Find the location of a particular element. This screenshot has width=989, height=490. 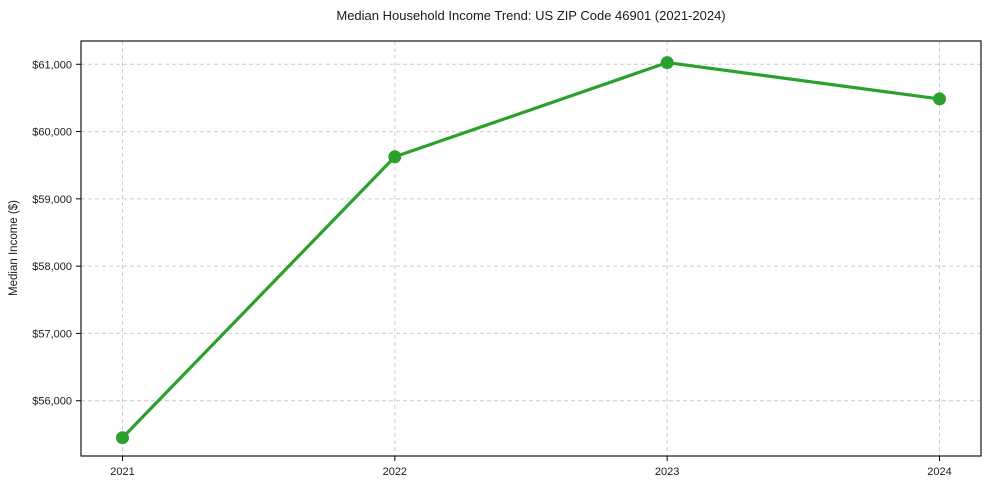

data-point-2023 is located at coordinates (667, 63).